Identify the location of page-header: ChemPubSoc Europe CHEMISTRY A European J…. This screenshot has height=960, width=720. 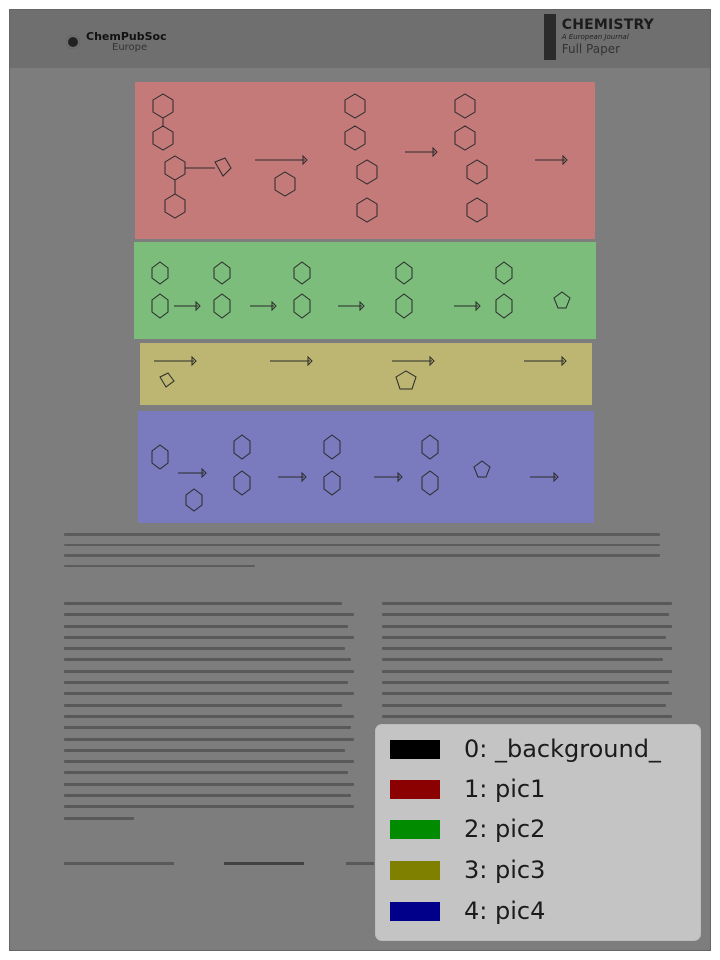
(360, 39).